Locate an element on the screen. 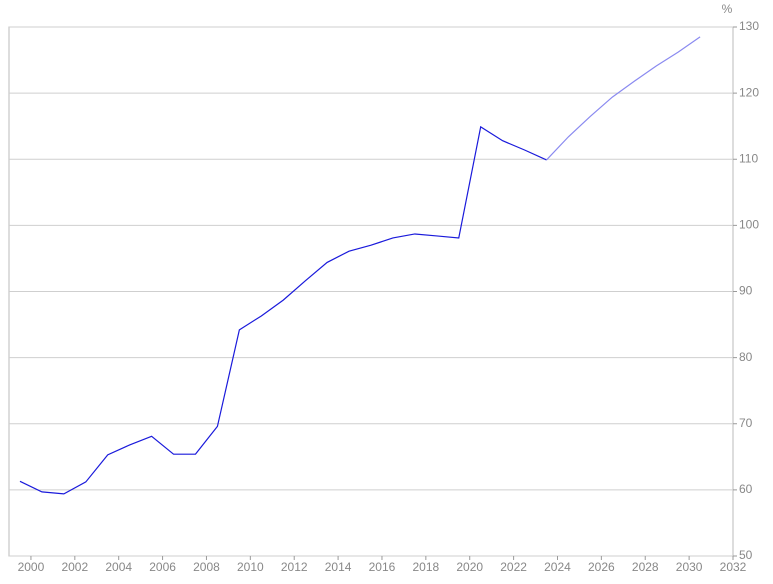 The height and width of the screenshot is (584, 773). y-tick-label: 70 is located at coordinates (746, 423).